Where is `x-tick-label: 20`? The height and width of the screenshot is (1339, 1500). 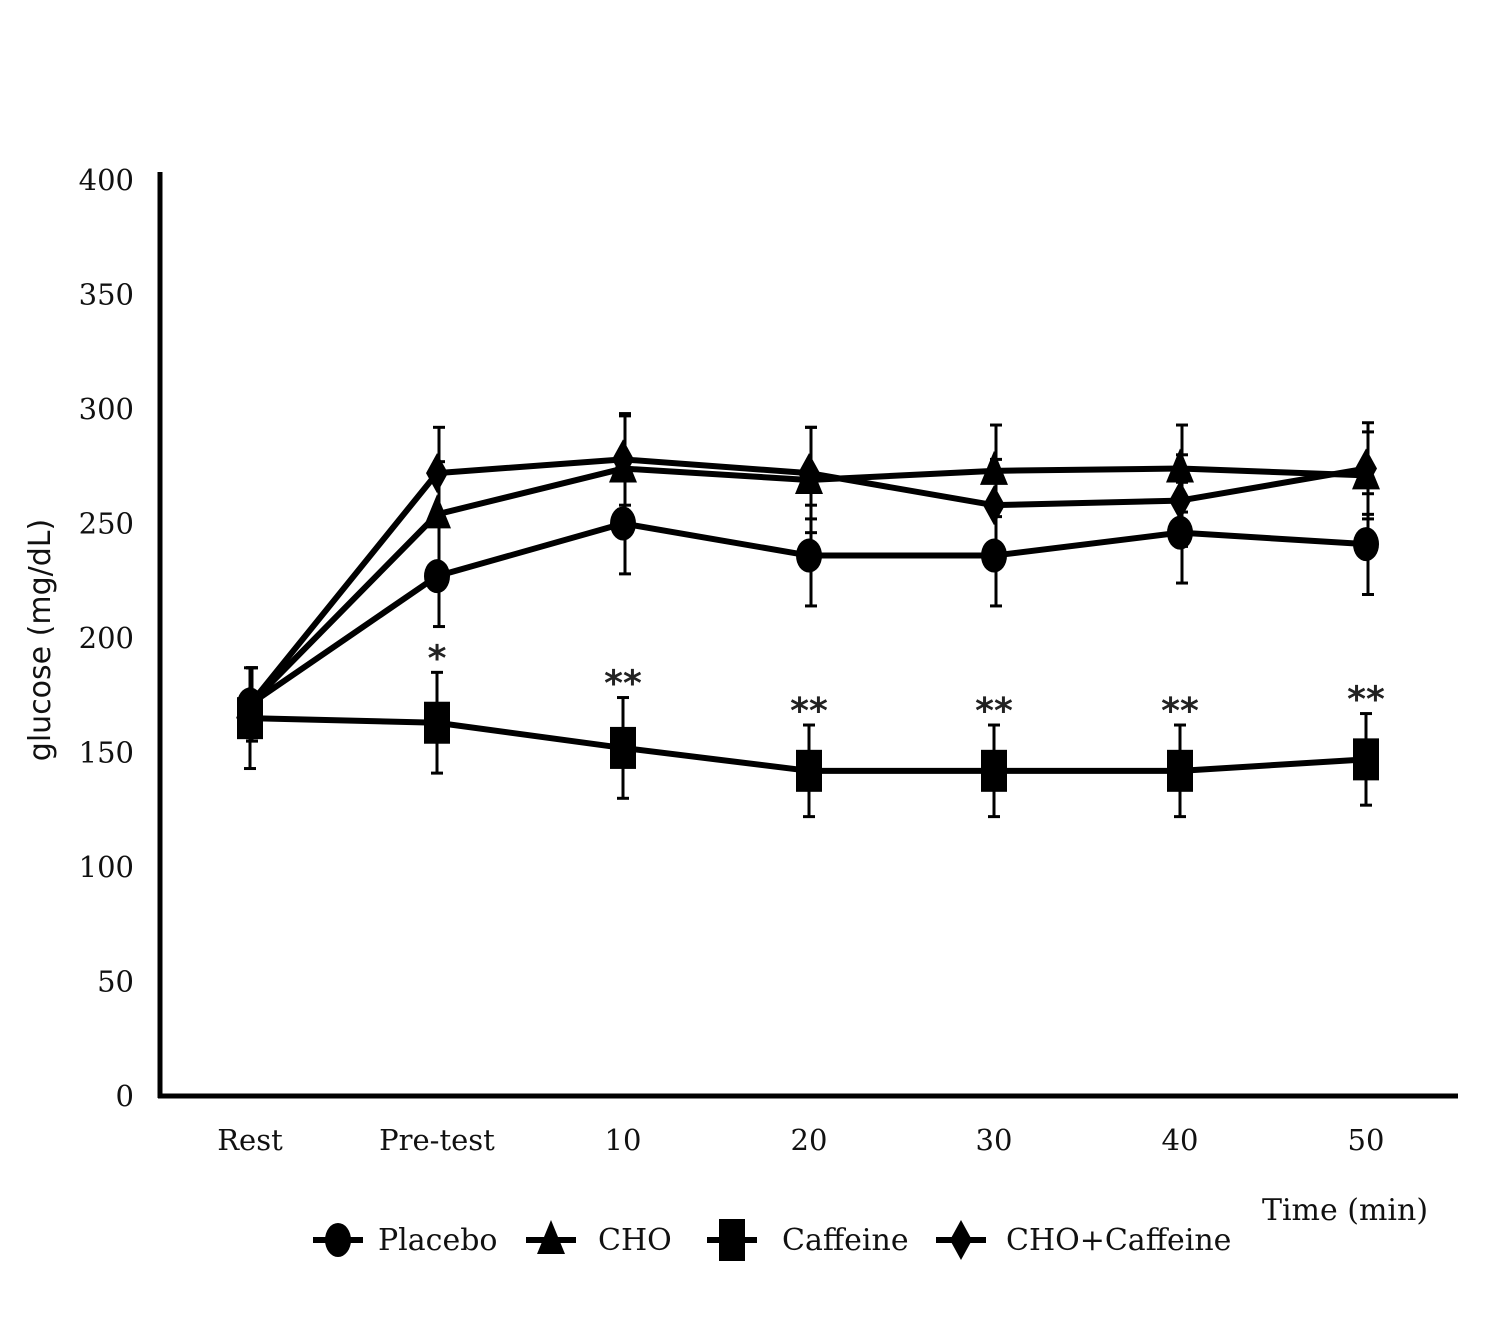 x-tick-label: 20 is located at coordinates (809, 1140).